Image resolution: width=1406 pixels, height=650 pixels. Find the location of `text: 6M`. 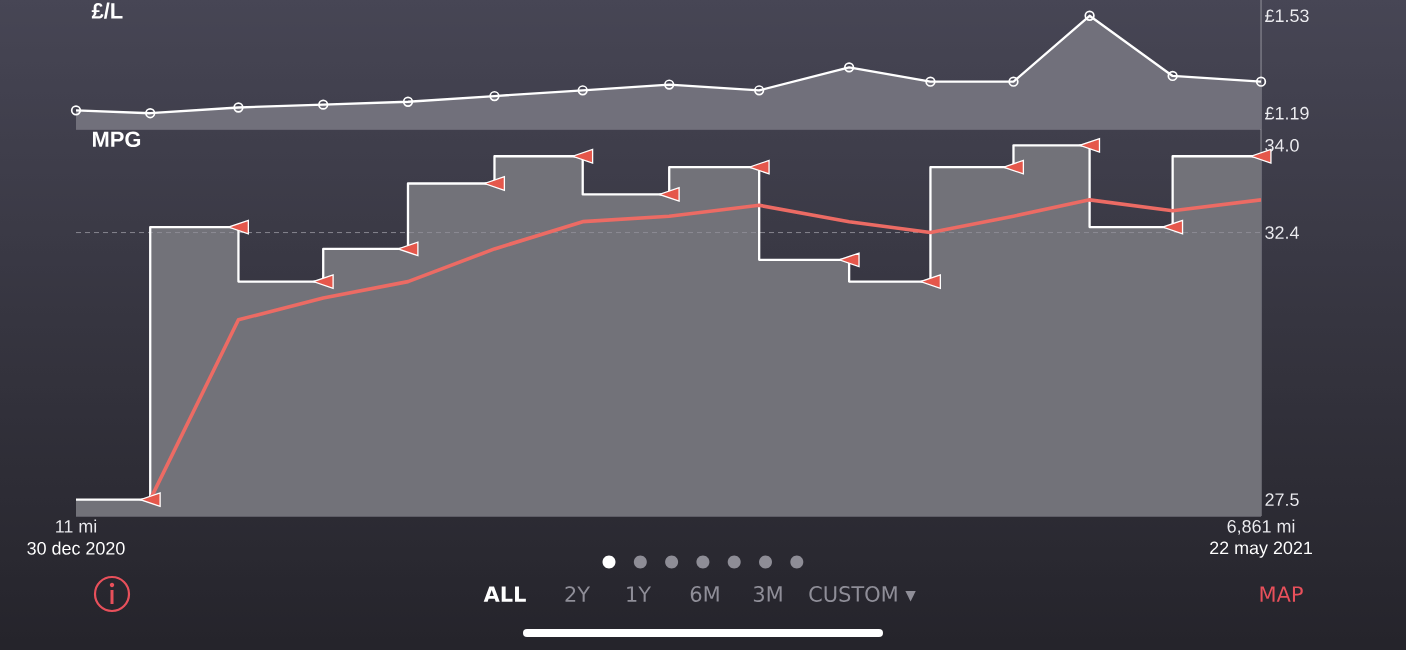

text: 6M is located at coordinates (704, 594).